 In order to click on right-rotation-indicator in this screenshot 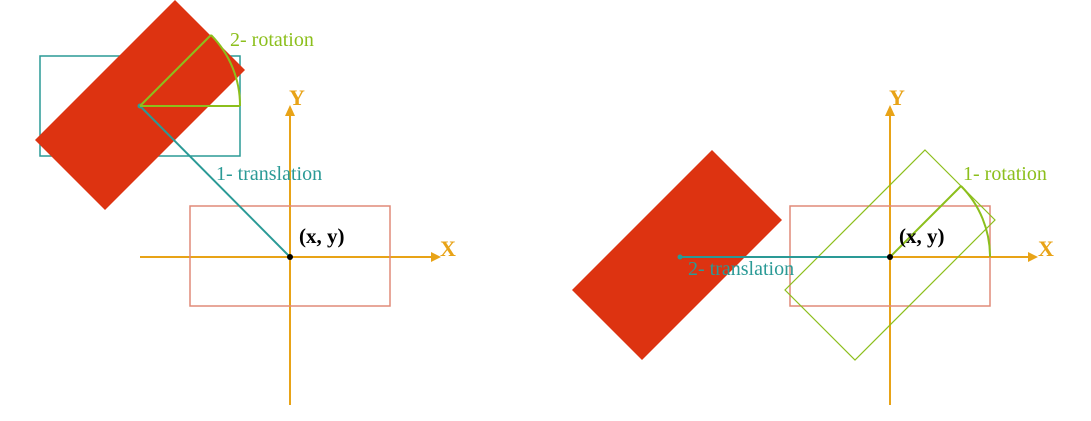, I will do `click(940, 221)`.